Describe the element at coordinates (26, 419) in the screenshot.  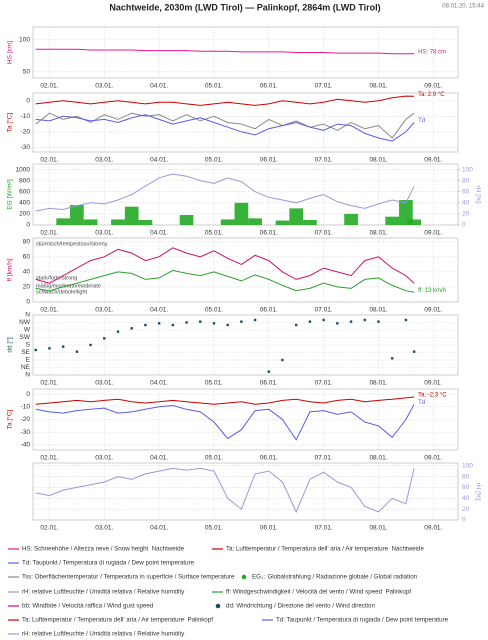
I see `y-tick-label: -20` at that location.